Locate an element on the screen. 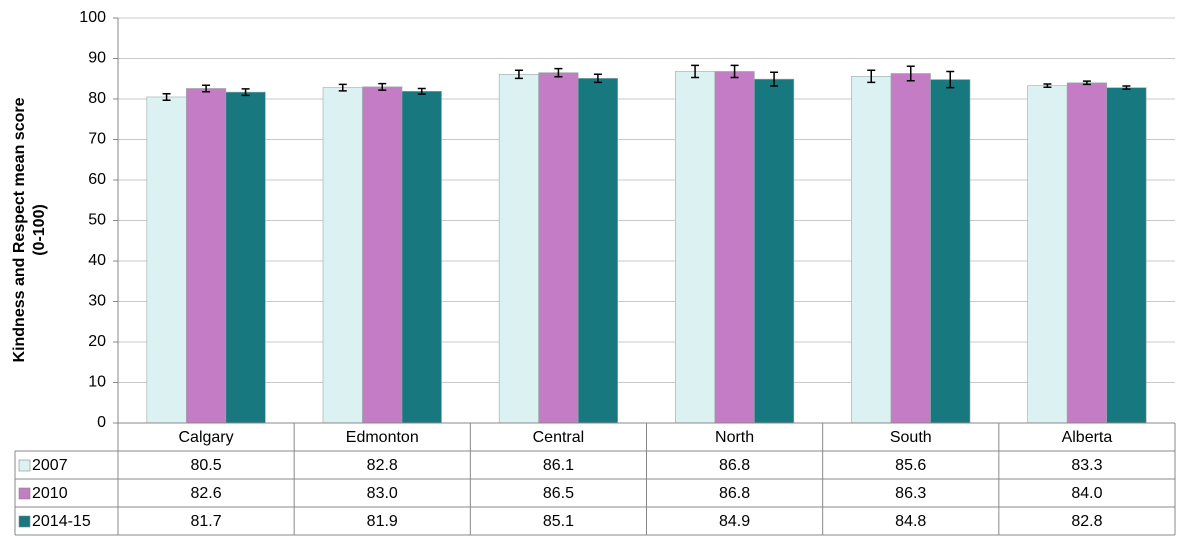 The width and height of the screenshot is (1177, 548). table-value: 83.0 is located at coordinates (382, 493).